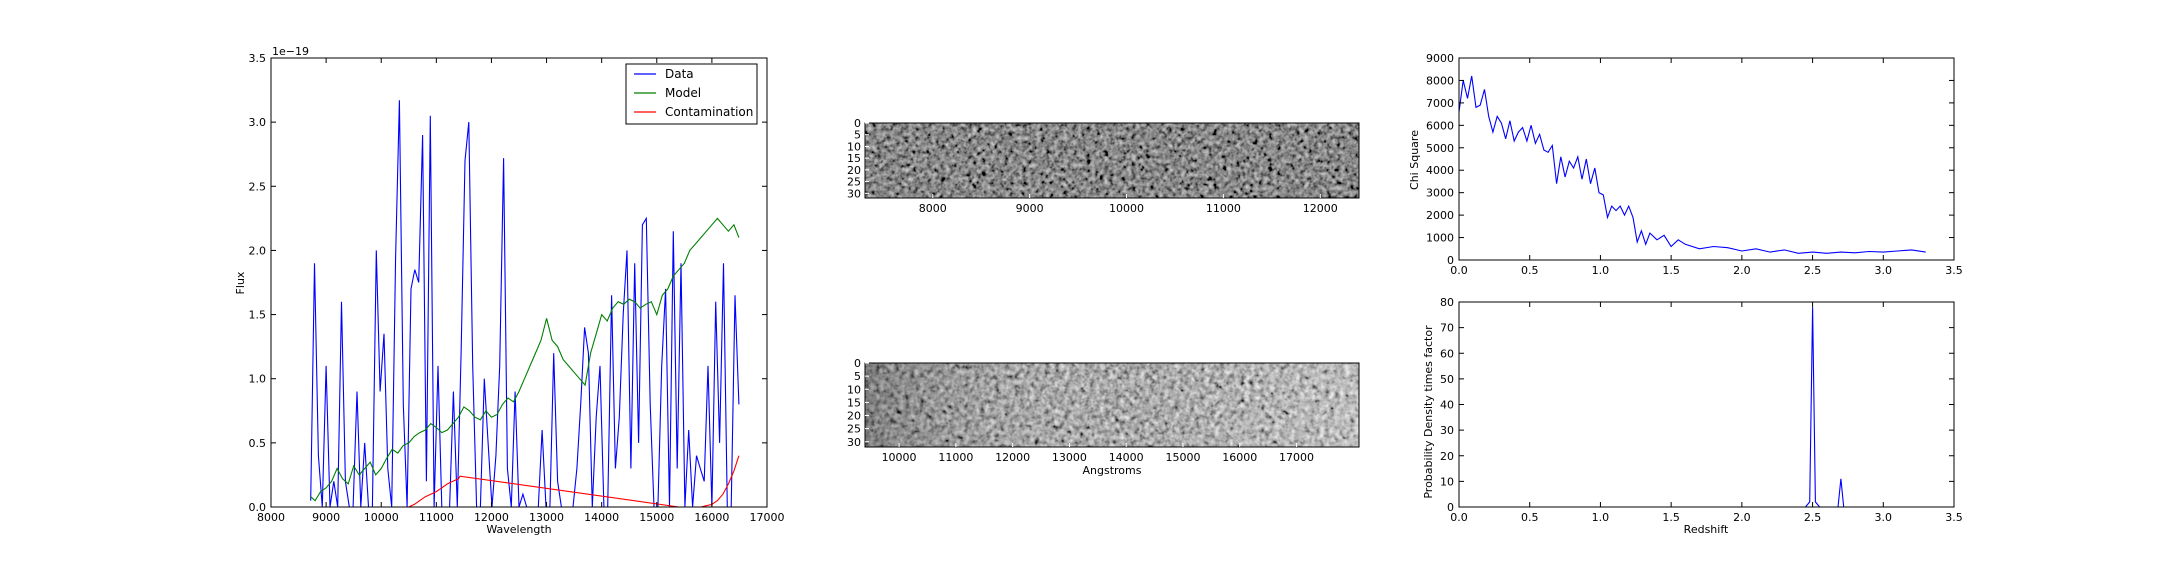 The height and width of the screenshot is (576, 2160). Describe the element at coordinates (1742, 270) in the screenshot. I see `chisq-xtick-label: 2.0` at that location.